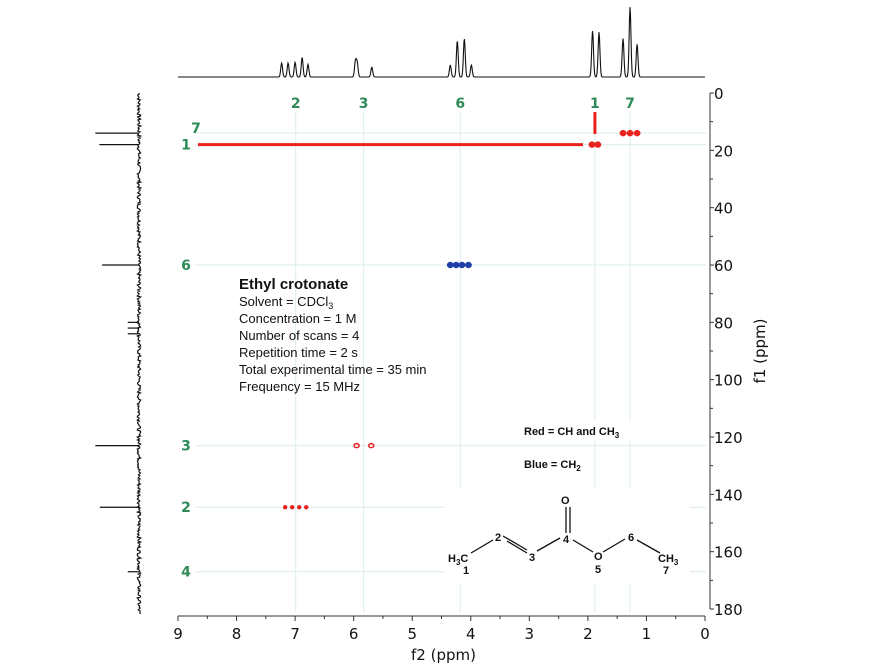 This screenshot has height=667, width=889. I want to click on f1-projection-spectrum, so click(119, 353).